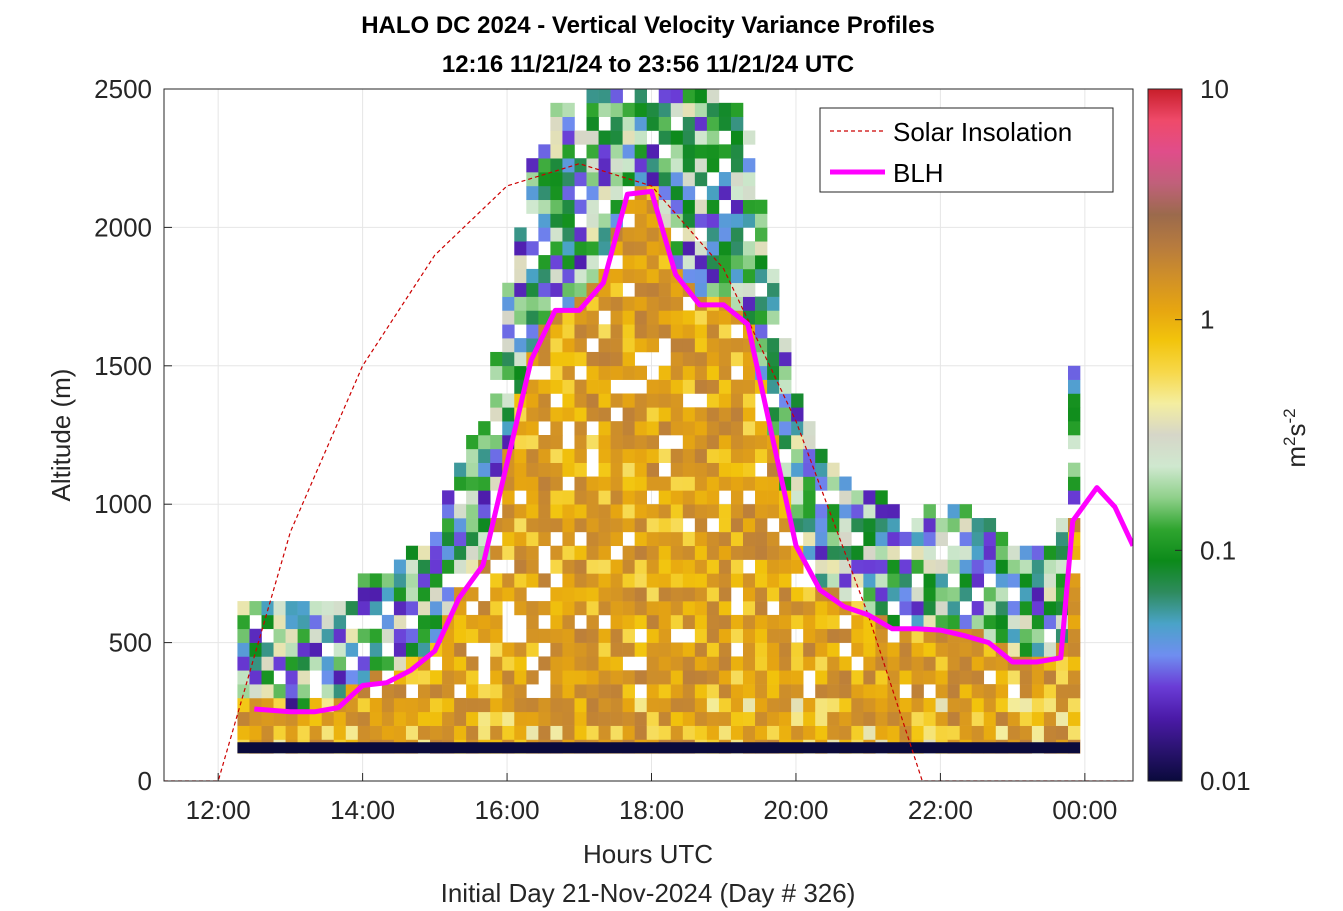 This screenshot has height=911, width=1343. What do you see at coordinates (123, 89) in the screenshot?
I see `y-tick-label: 2500` at bounding box center [123, 89].